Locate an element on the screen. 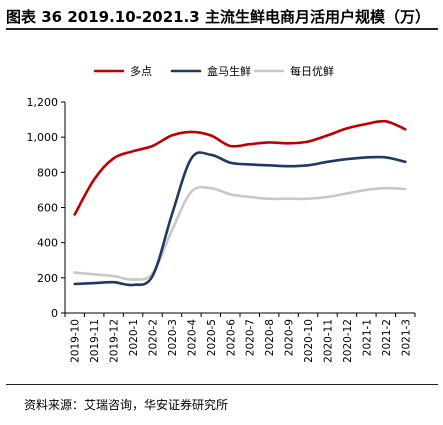 Image resolution: width=443 pixels, height=425 pixels. x-tick-label: 2021-2 is located at coordinates (387, 337).